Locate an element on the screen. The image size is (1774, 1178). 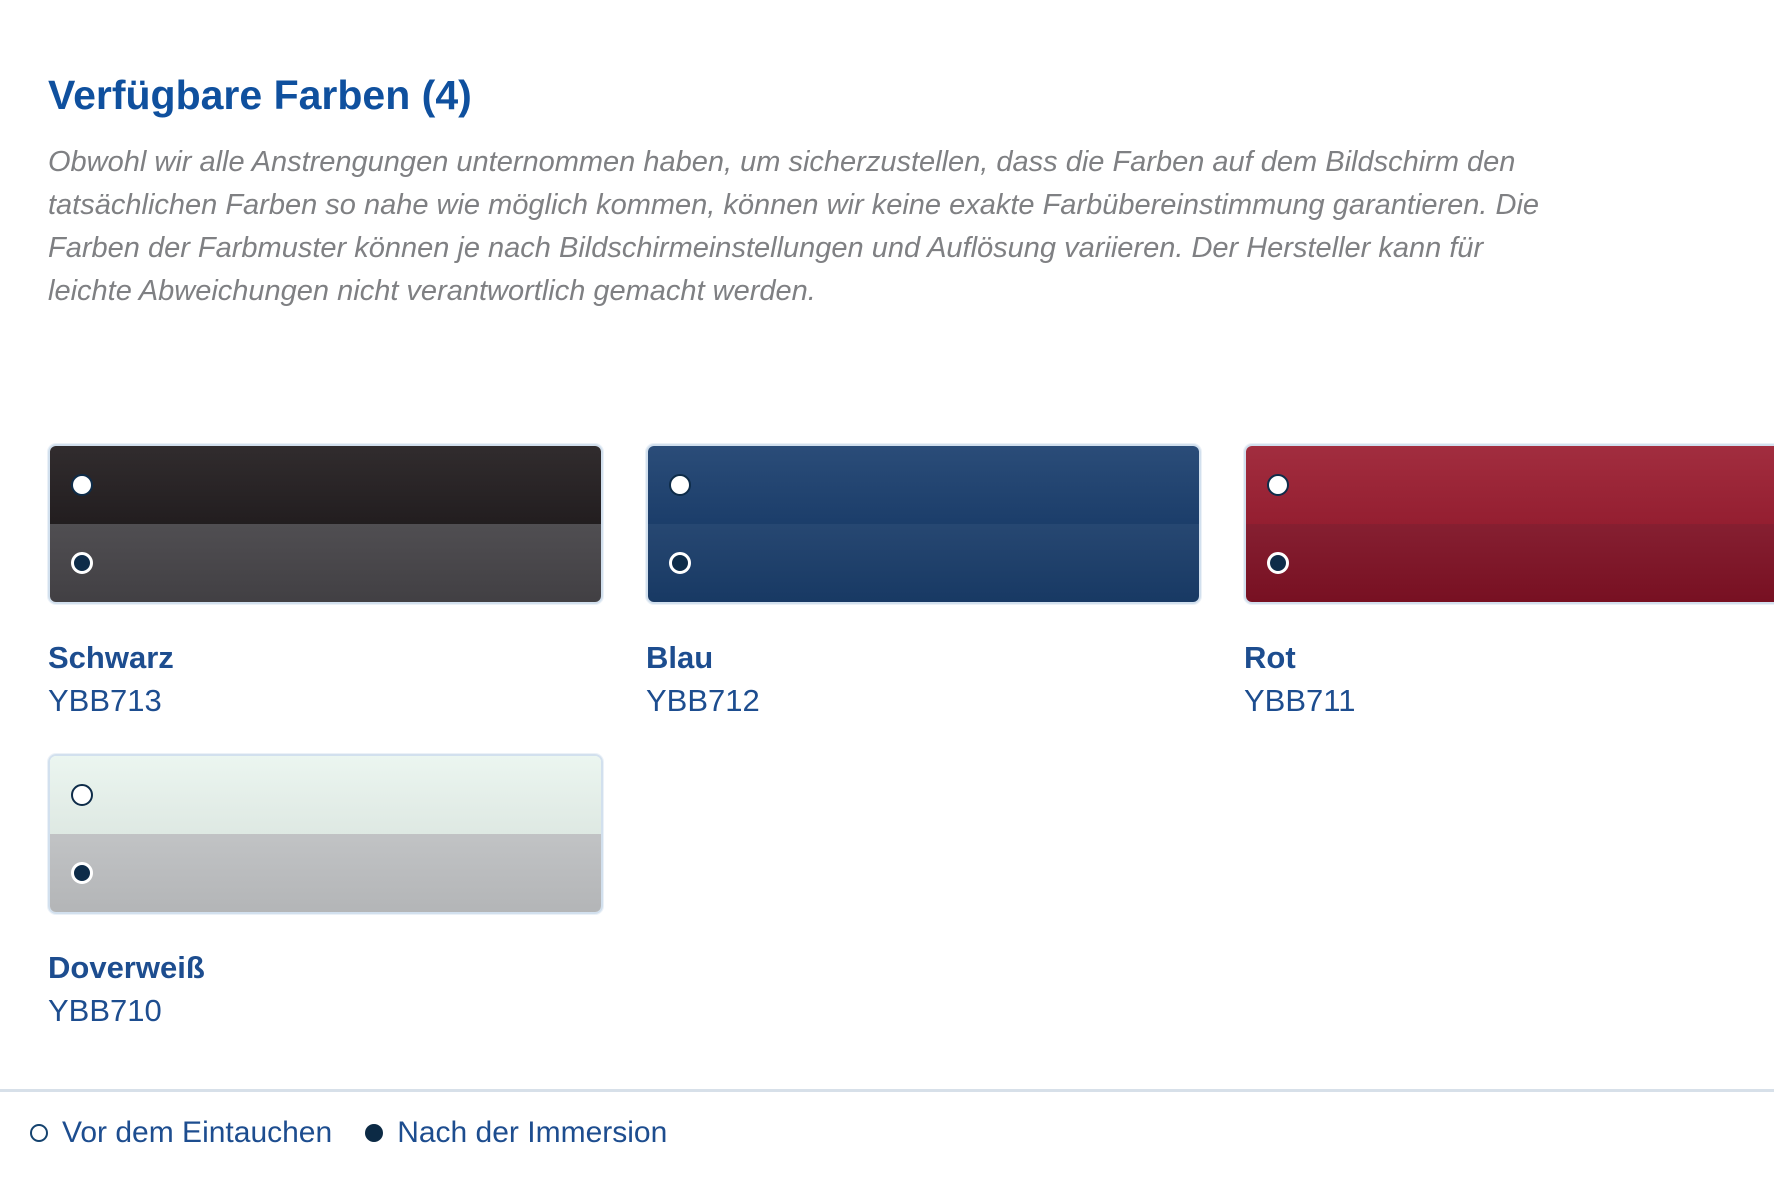
color-card-blau: Blau YBB712 is located at coordinates (923, 582).